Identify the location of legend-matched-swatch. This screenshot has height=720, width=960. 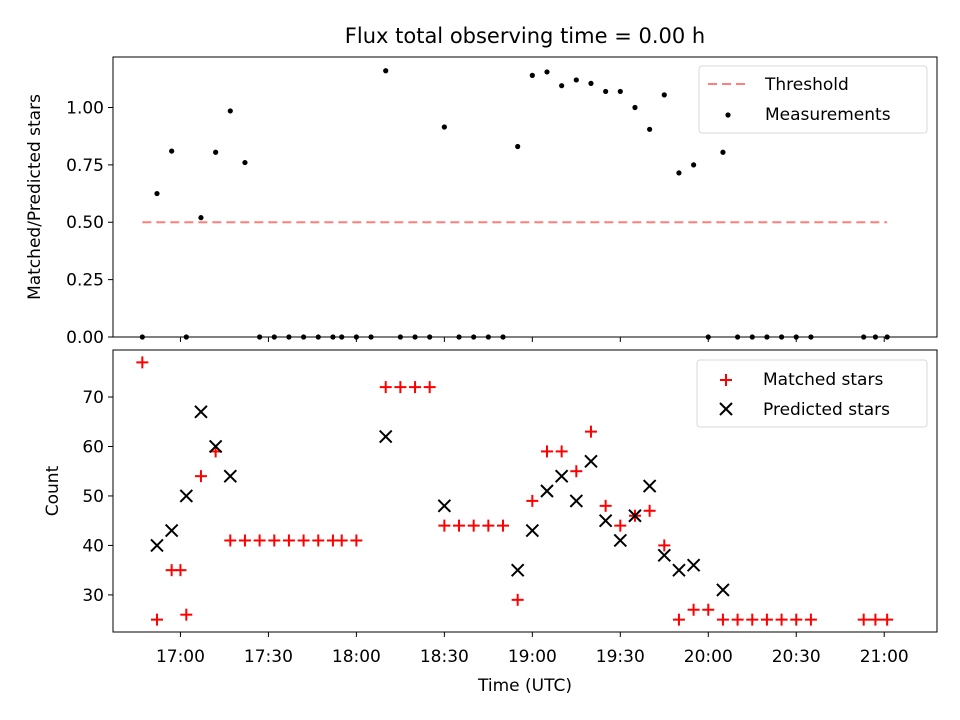
(726, 380).